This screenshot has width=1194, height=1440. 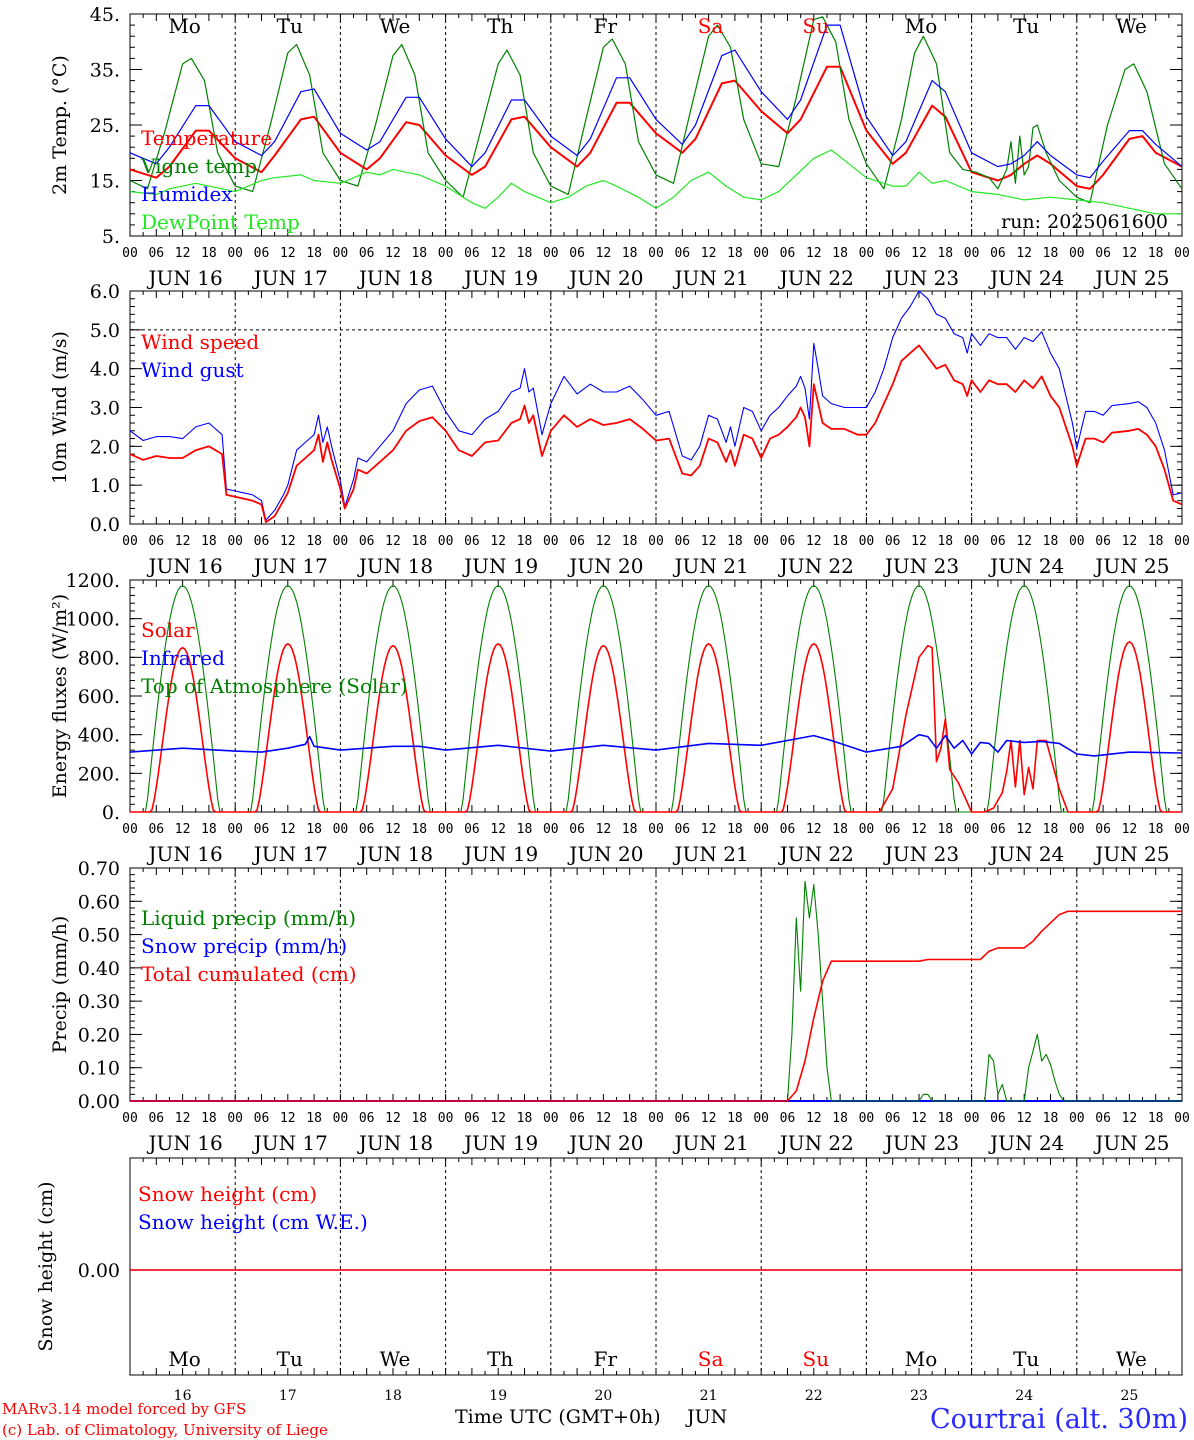 What do you see at coordinates (711, 1359) in the screenshot?
I see `weekday-label: Sa` at bounding box center [711, 1359].